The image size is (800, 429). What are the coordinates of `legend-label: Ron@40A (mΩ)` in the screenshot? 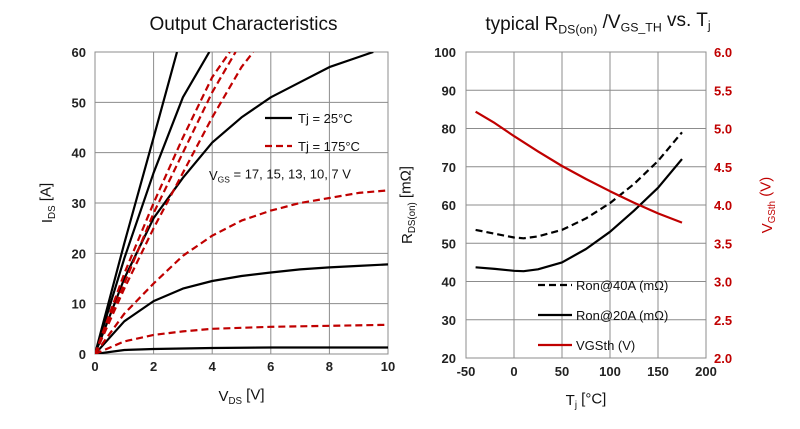 It's located at (622, 285).